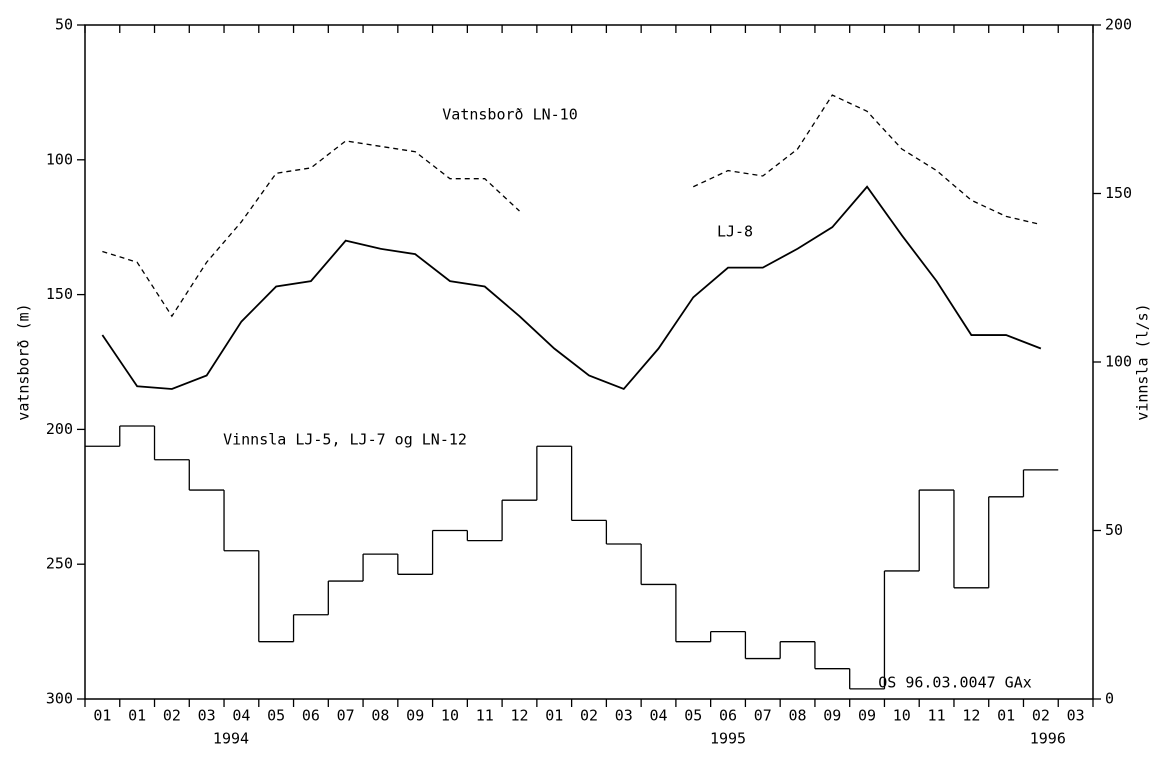 This screenshot has width=1161, height=757. I want to click on y2-tick-label: 50, so click(1114, 530).